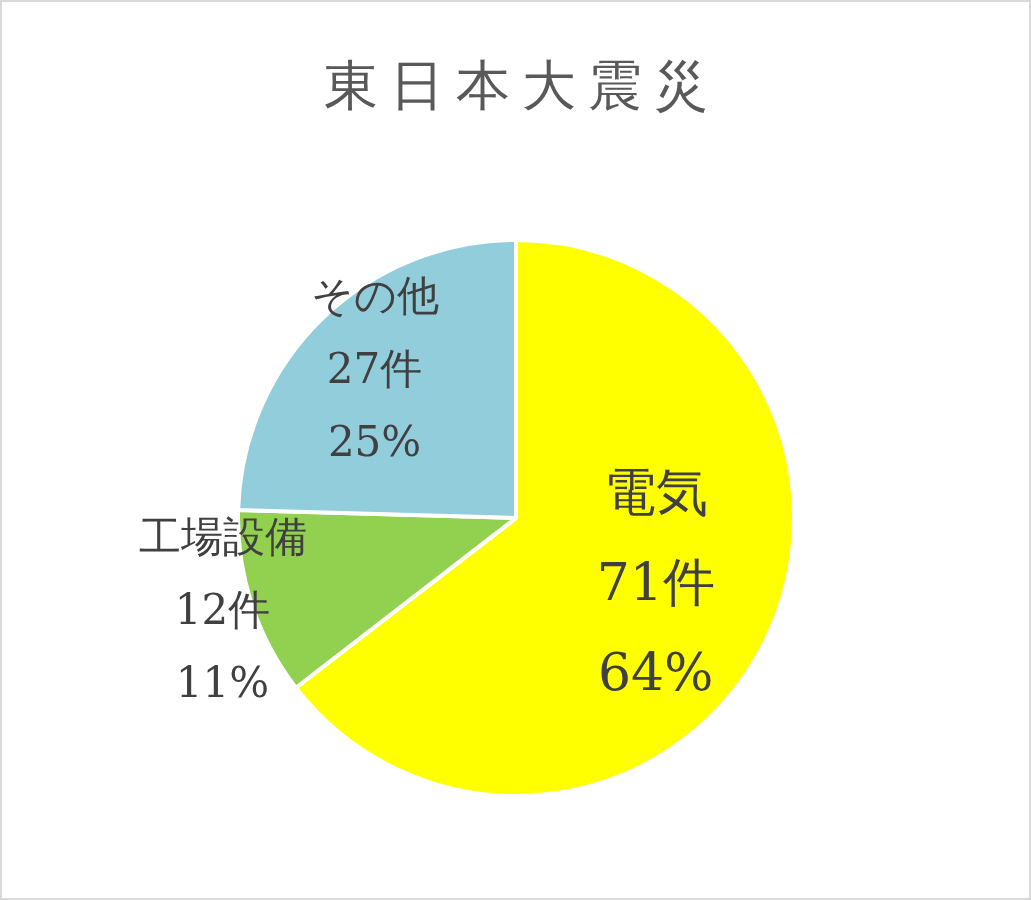 This screenshot has height=900, width=1031. I want to click on data-label: 27件 25%, so click(374, 405).